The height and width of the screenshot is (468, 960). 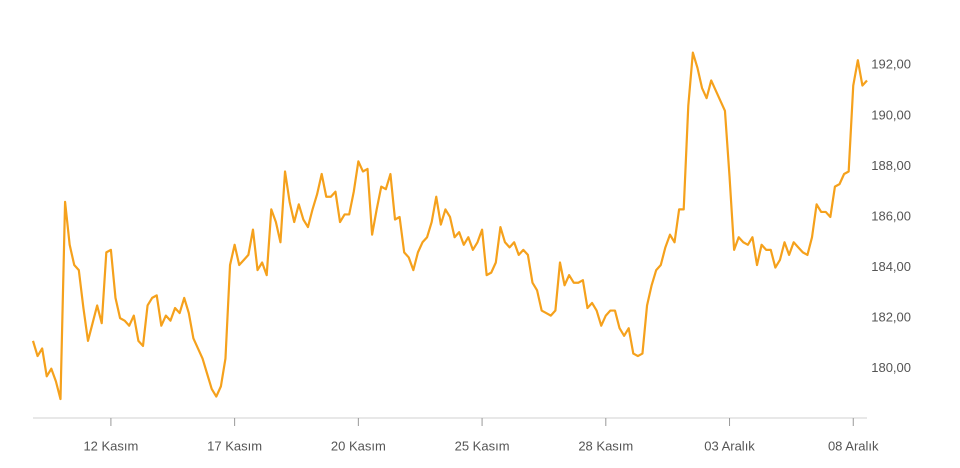 I want to click on x-tick-label: 12 Kasım, so click(x=110, y=445).